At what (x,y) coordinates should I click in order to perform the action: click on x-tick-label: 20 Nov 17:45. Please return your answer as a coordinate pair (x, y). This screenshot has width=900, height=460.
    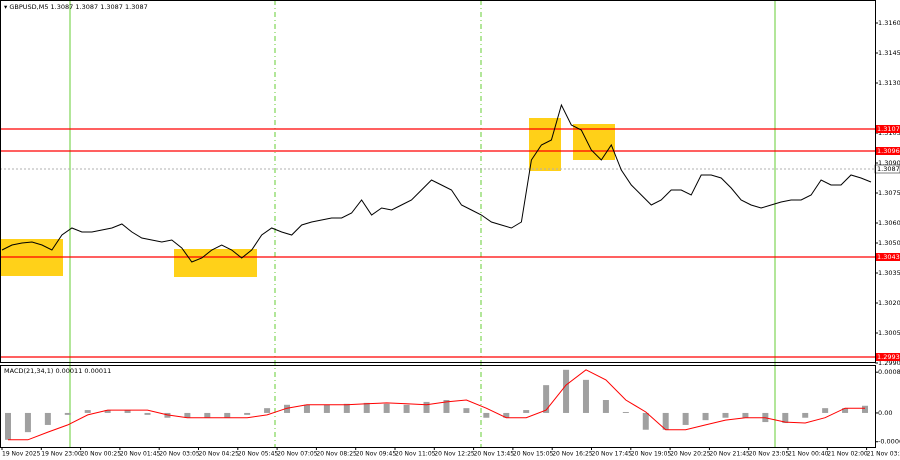
    Looking at the image, I should click on (612, 454).